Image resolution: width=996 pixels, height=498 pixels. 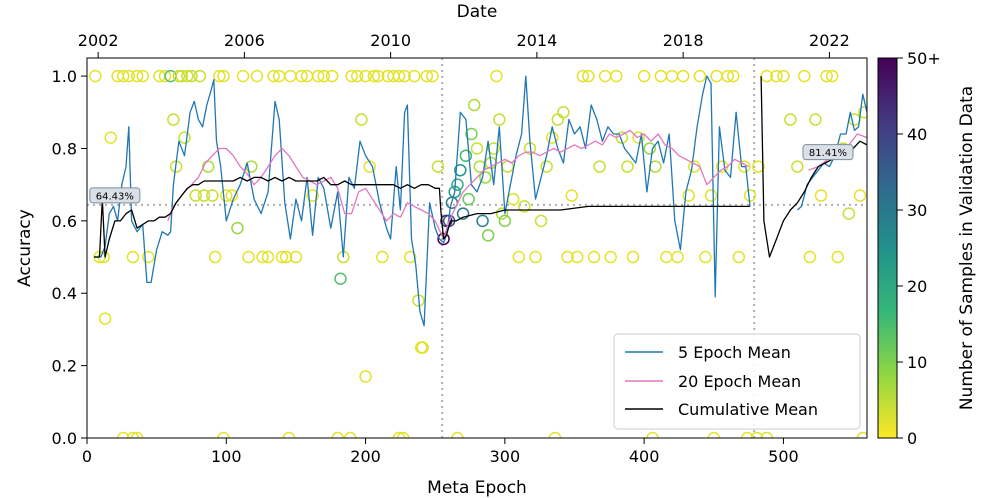 What do you see at coordinates (471, 174) in the screenshot?
I see `annotations: 64.43% 81.41%` at bounding box center [471, 174].